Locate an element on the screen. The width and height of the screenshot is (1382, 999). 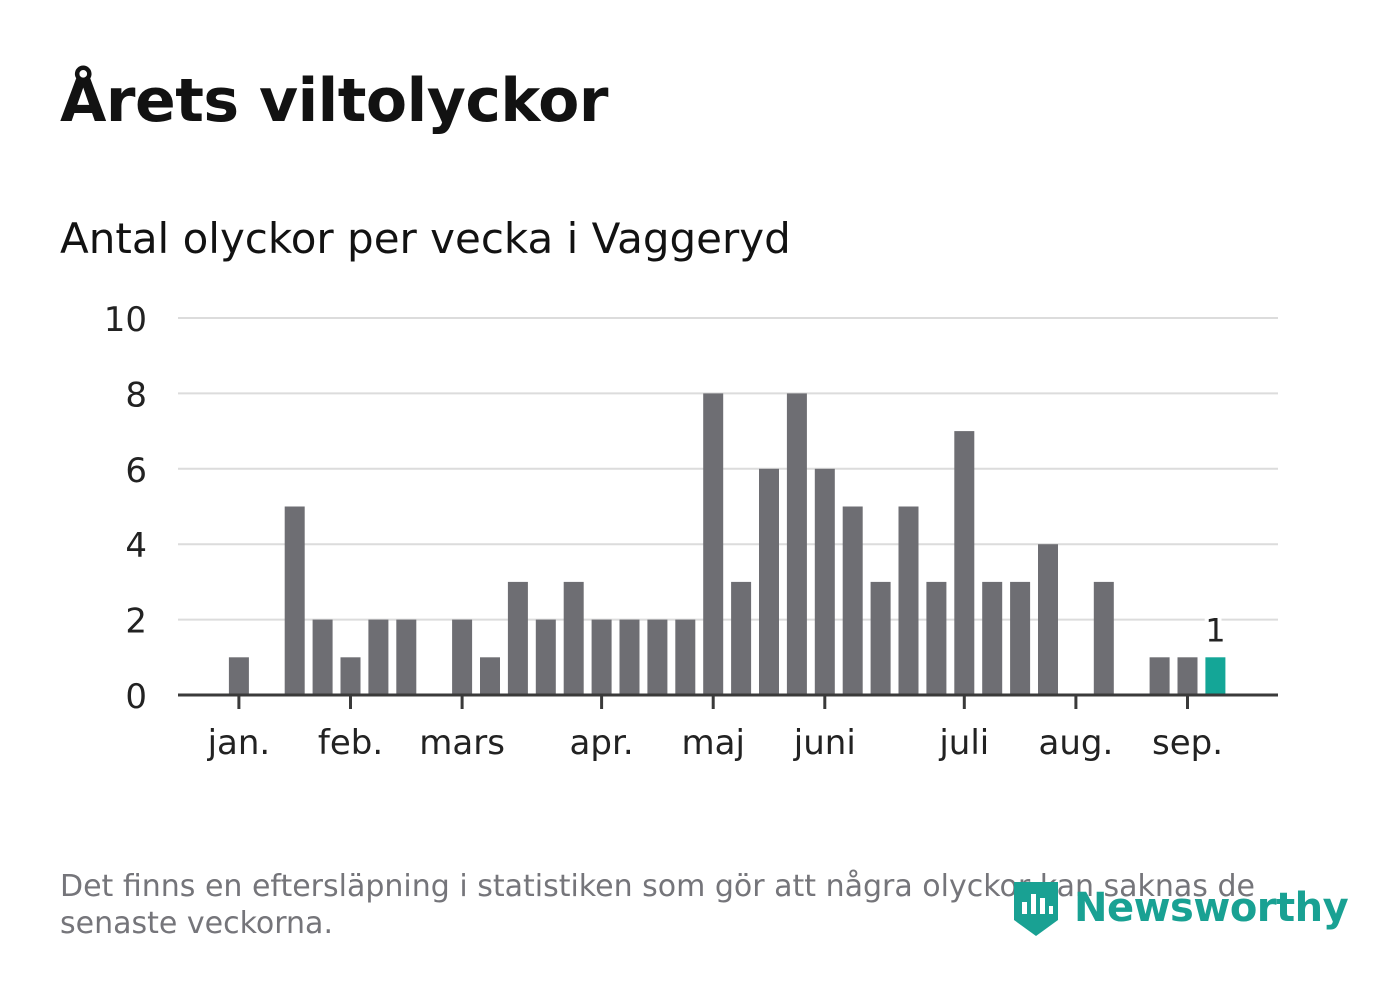
x-tick-label: sep. is located at coordinates (1187, 743).